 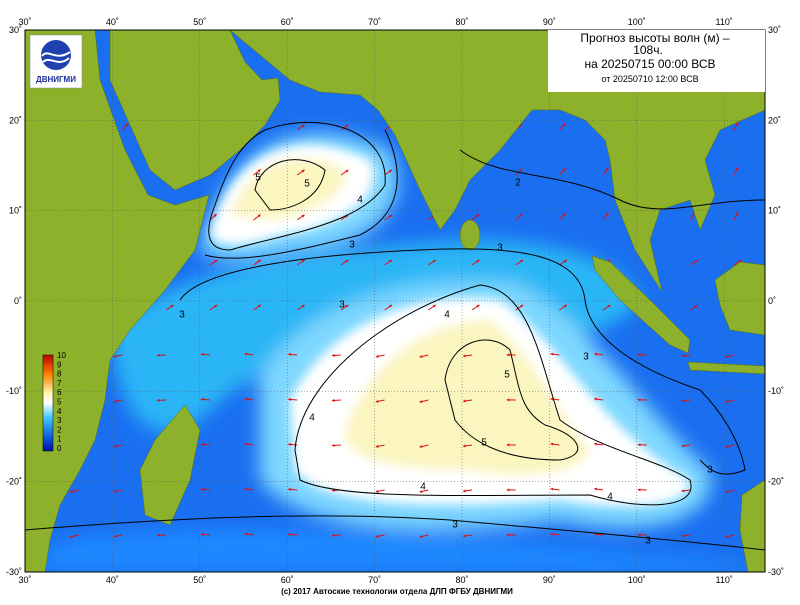 What do you see at coordinates (461, 580) in the screenshot?
I see `lon-label-bottom: 80˚` at bounding box center [461, 580].